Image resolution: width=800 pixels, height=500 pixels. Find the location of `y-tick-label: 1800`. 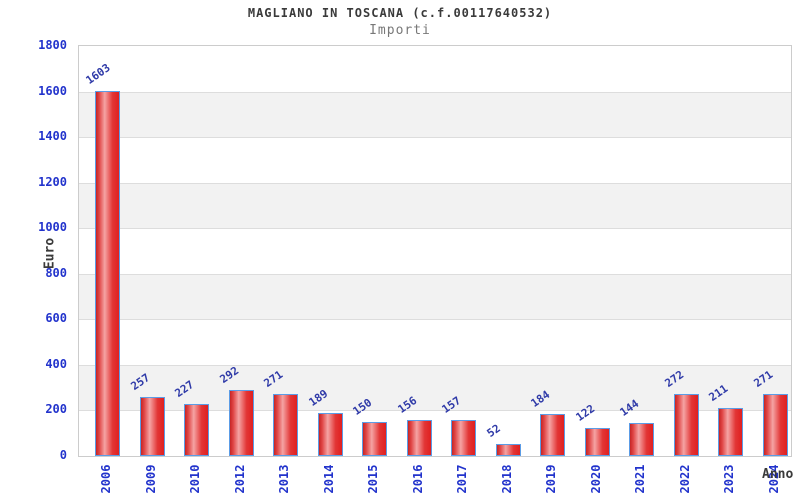

y-tick-label: 1800 is located at coordinates (52, 45).